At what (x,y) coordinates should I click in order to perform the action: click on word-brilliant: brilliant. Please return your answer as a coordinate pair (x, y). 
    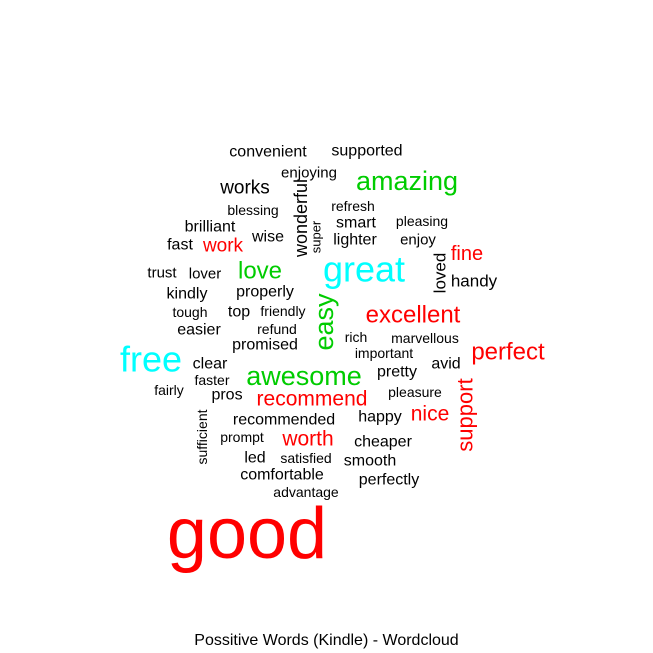
    Looking at the image, I should click on (210, 227).